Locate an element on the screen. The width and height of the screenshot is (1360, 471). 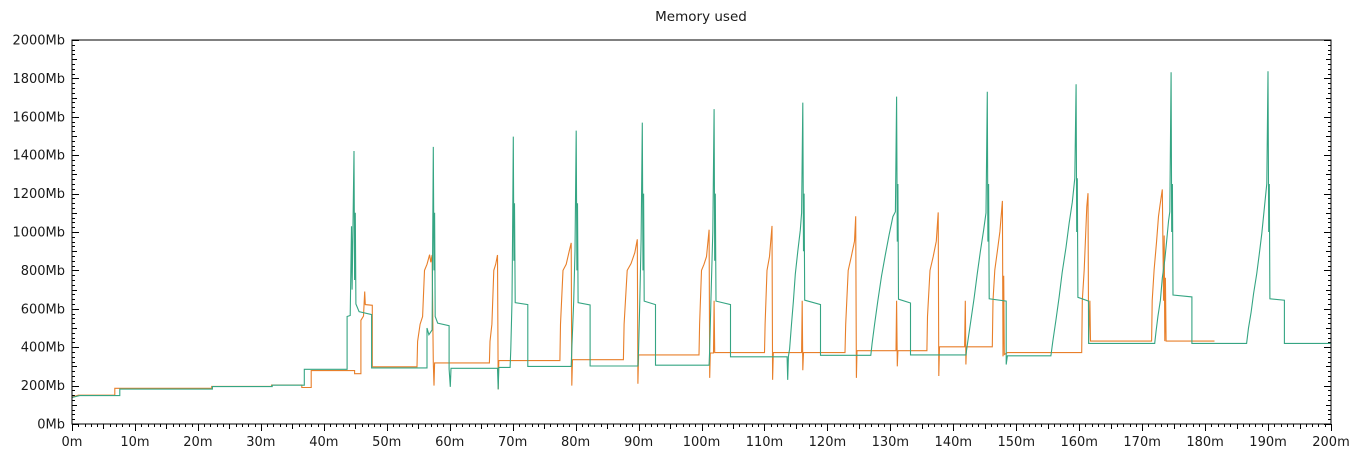
x-tick-label: 180m is located at coordinates (1204, 442).